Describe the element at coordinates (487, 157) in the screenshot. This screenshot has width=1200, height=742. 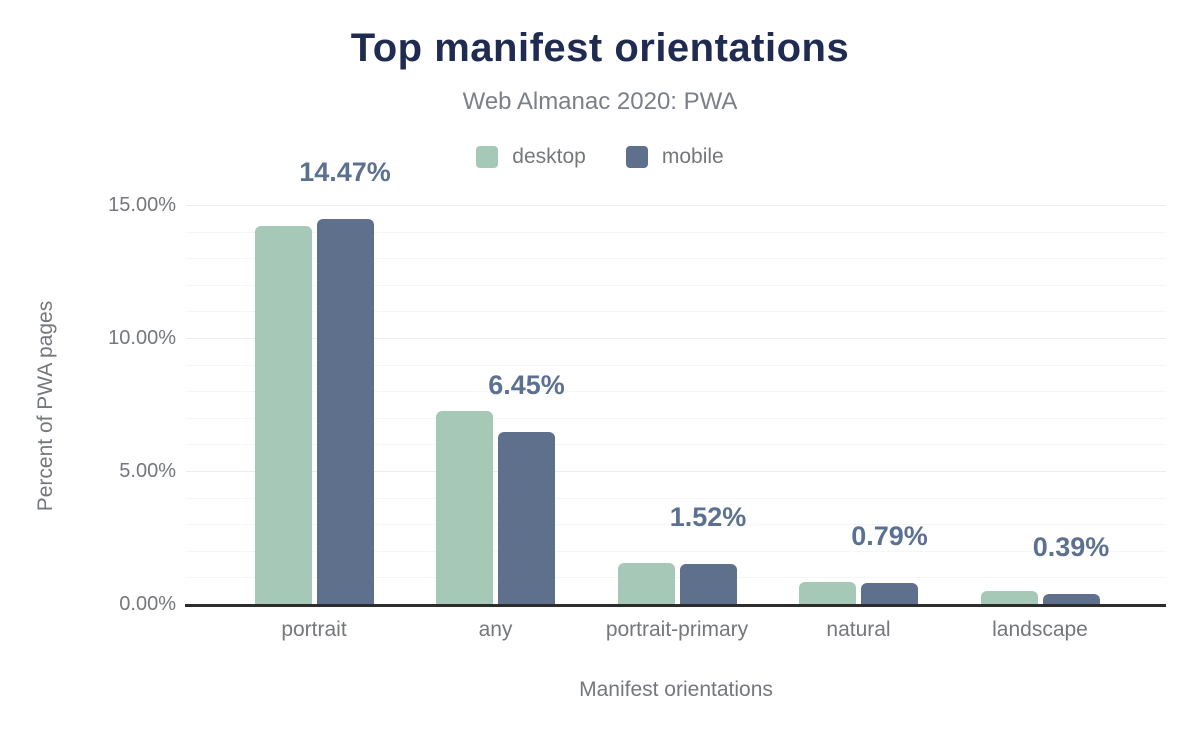
I see `legend-swatch-desktop` at that location.